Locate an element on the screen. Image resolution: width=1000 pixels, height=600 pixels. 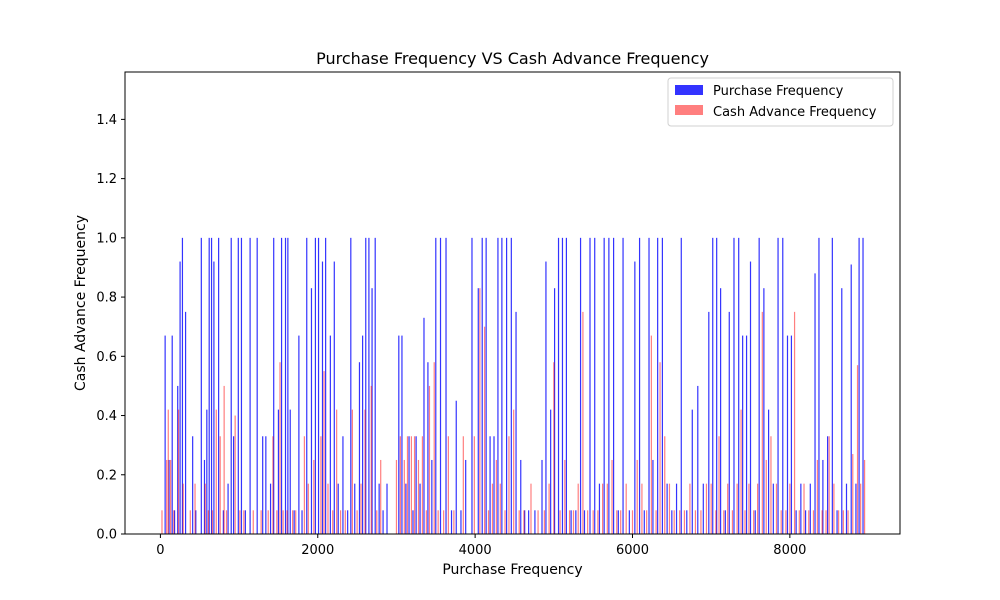
x-tick-label: 2000 is located at coordinates (317, 550).